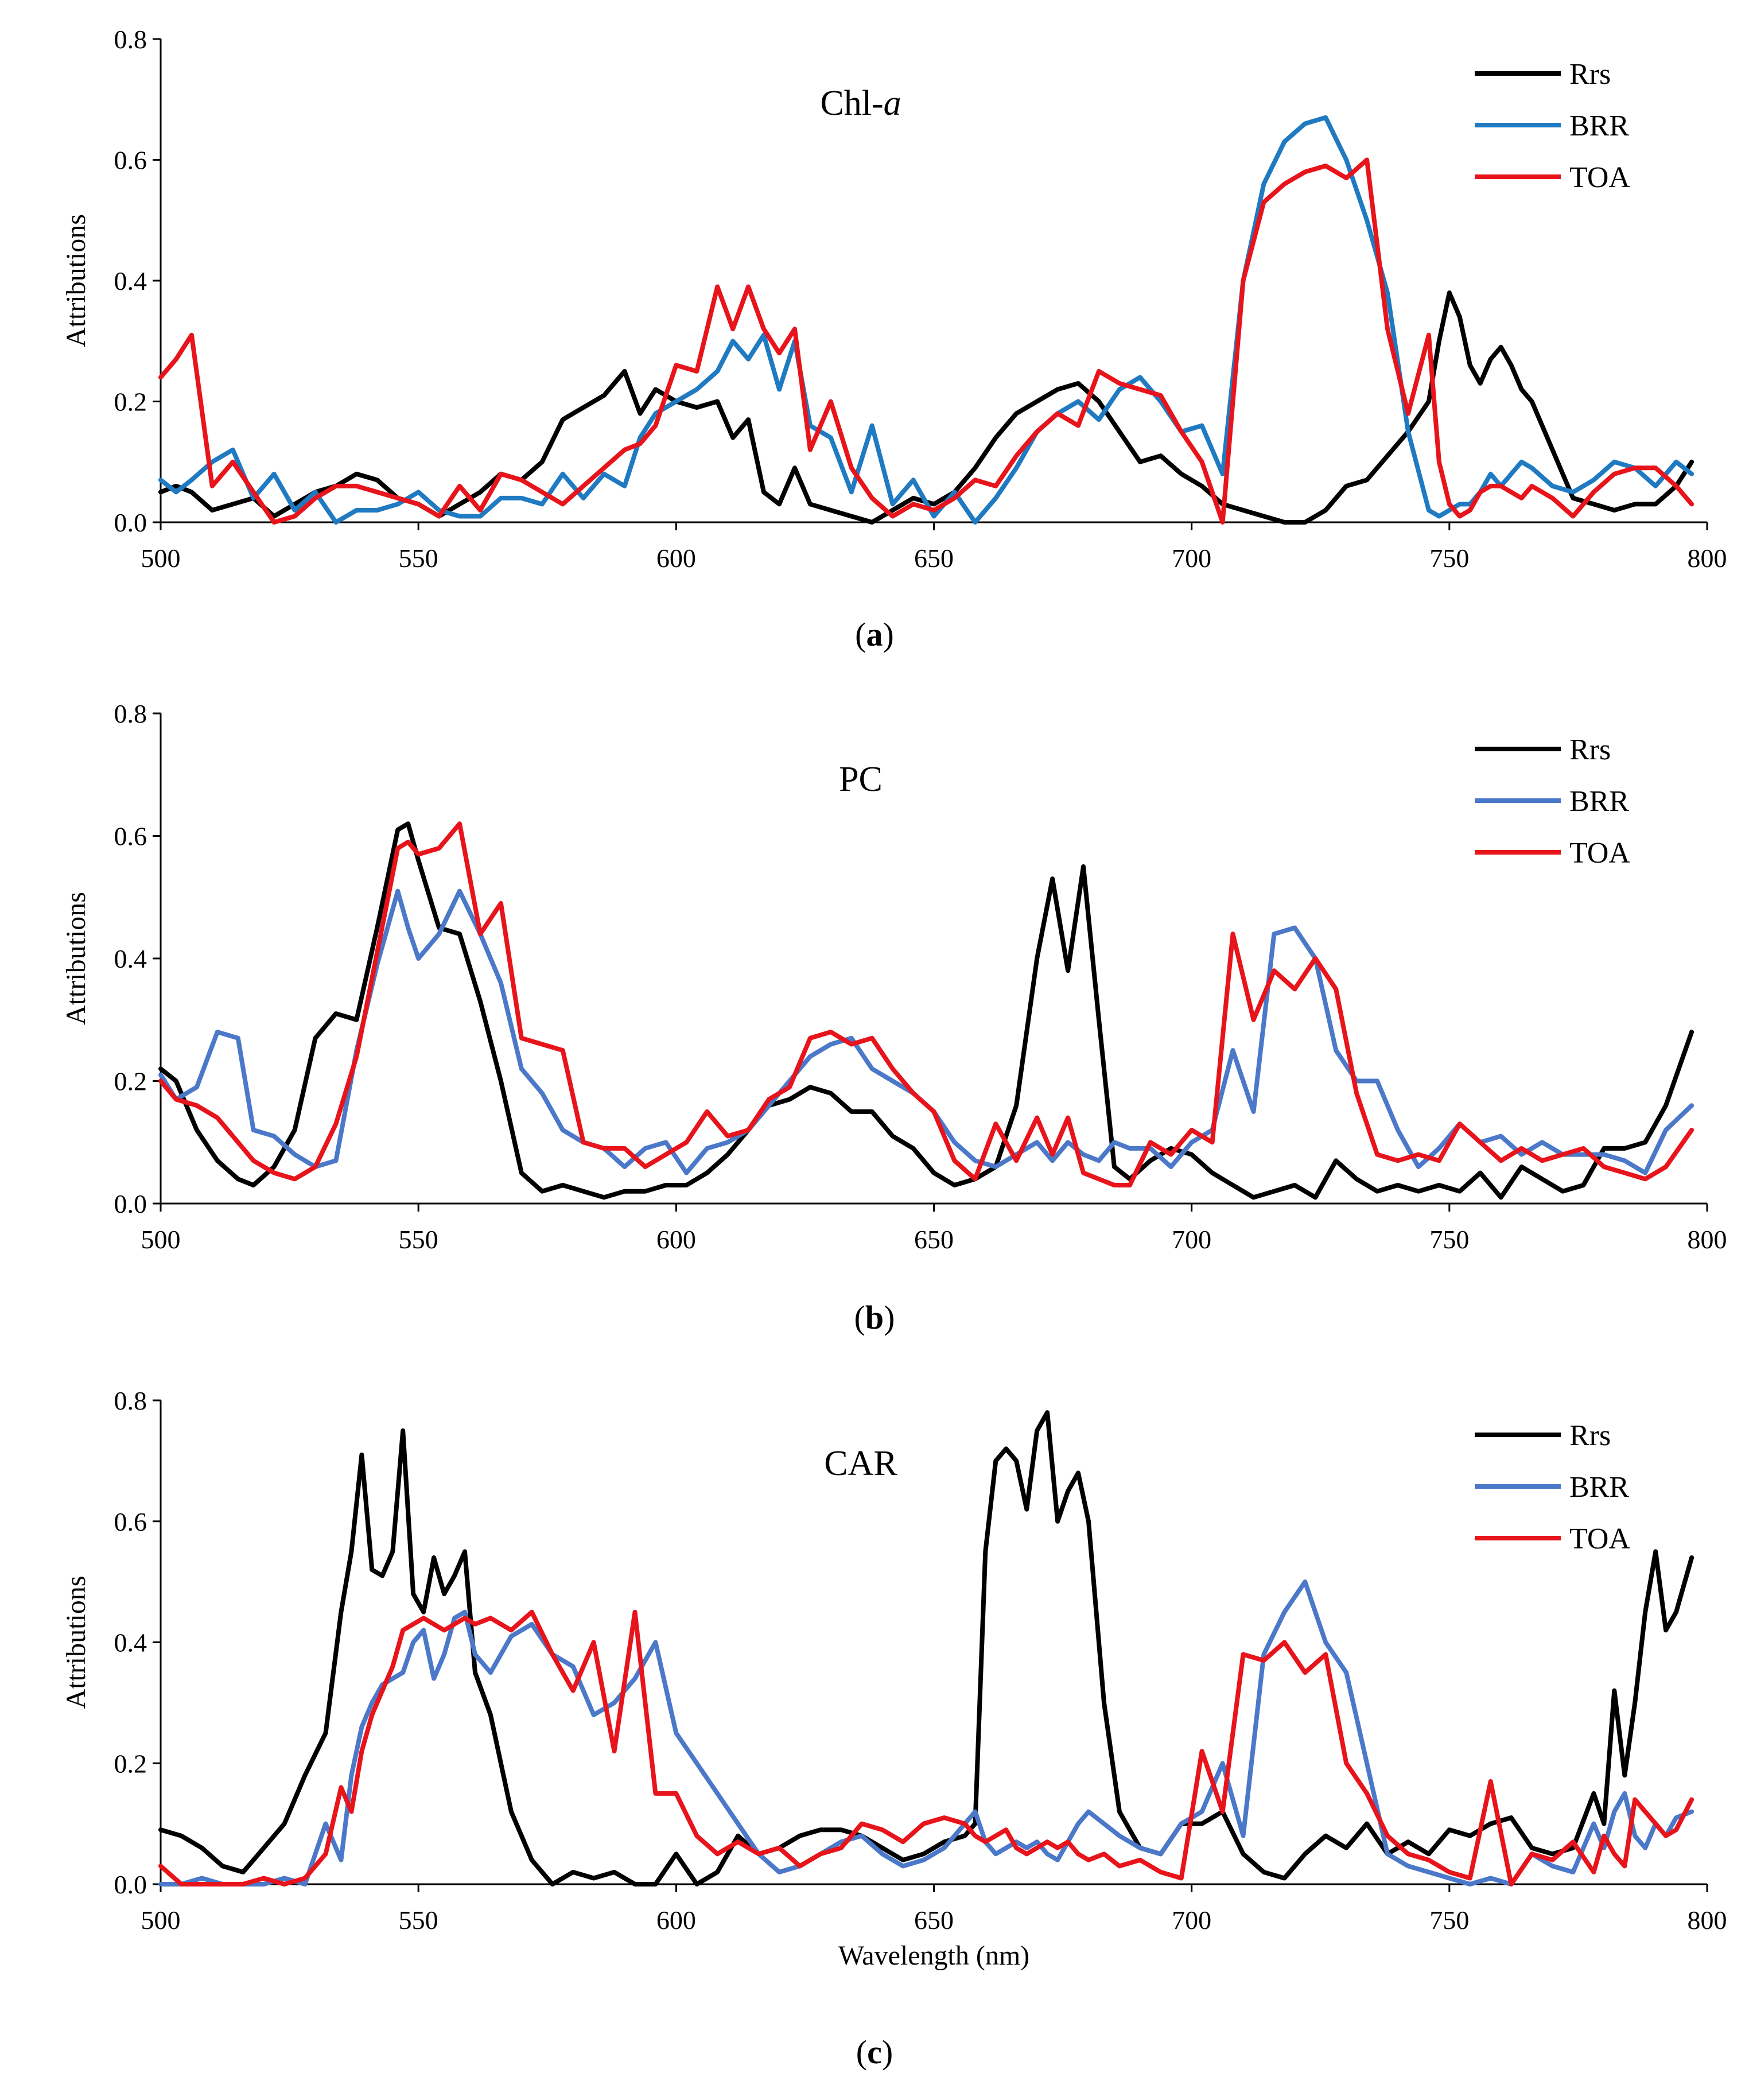 The height and width of the screenshot is (2100, 1749). Describe the element at coordinates (933, 1955) in the screenshot. I see `x-axis-label: Wavelength (nm)` at that location.